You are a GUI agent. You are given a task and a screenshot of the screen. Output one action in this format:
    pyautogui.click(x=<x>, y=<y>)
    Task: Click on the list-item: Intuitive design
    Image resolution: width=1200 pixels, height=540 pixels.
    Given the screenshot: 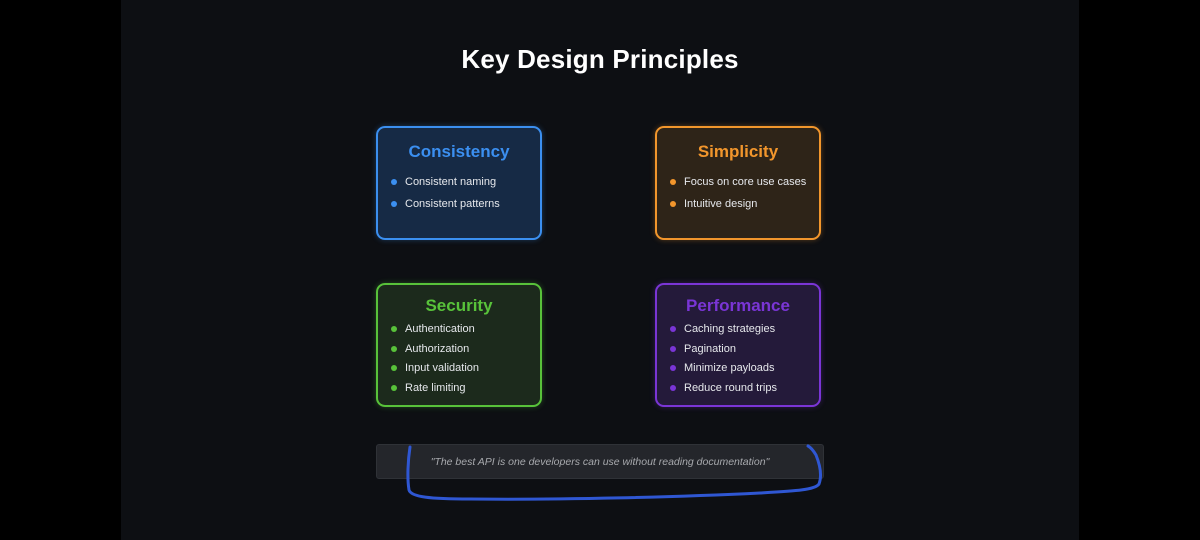 What is the action you would take?
    pyautogui.click(x=738, y=207)
    